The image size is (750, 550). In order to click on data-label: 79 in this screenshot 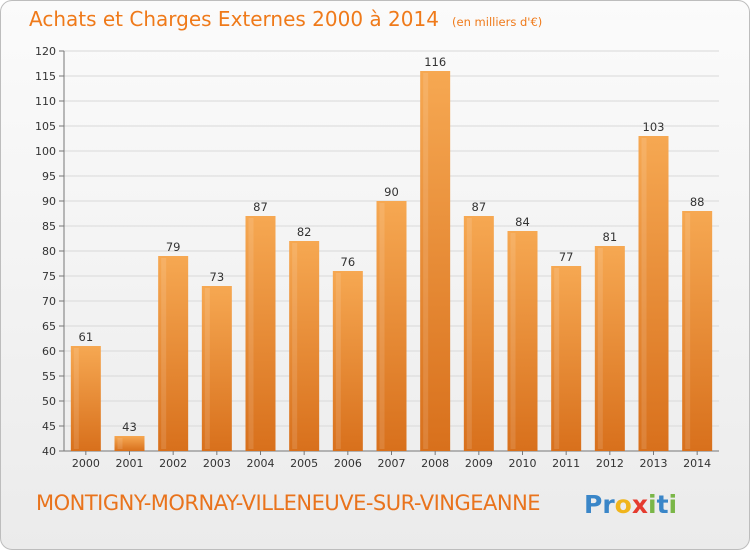, I will do `click(173, 247)`.